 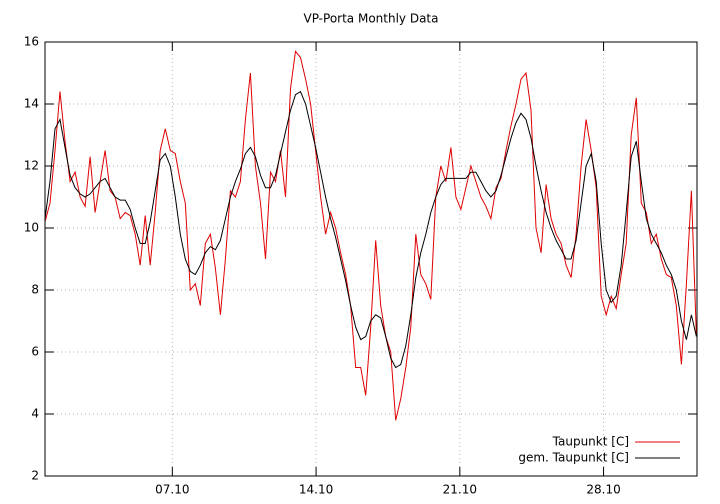 What do you see at coordinates (371, 19) in the screenshot?
I see `chart-title: VP-Porta Monthly Data` at bounding box center [371, 19].